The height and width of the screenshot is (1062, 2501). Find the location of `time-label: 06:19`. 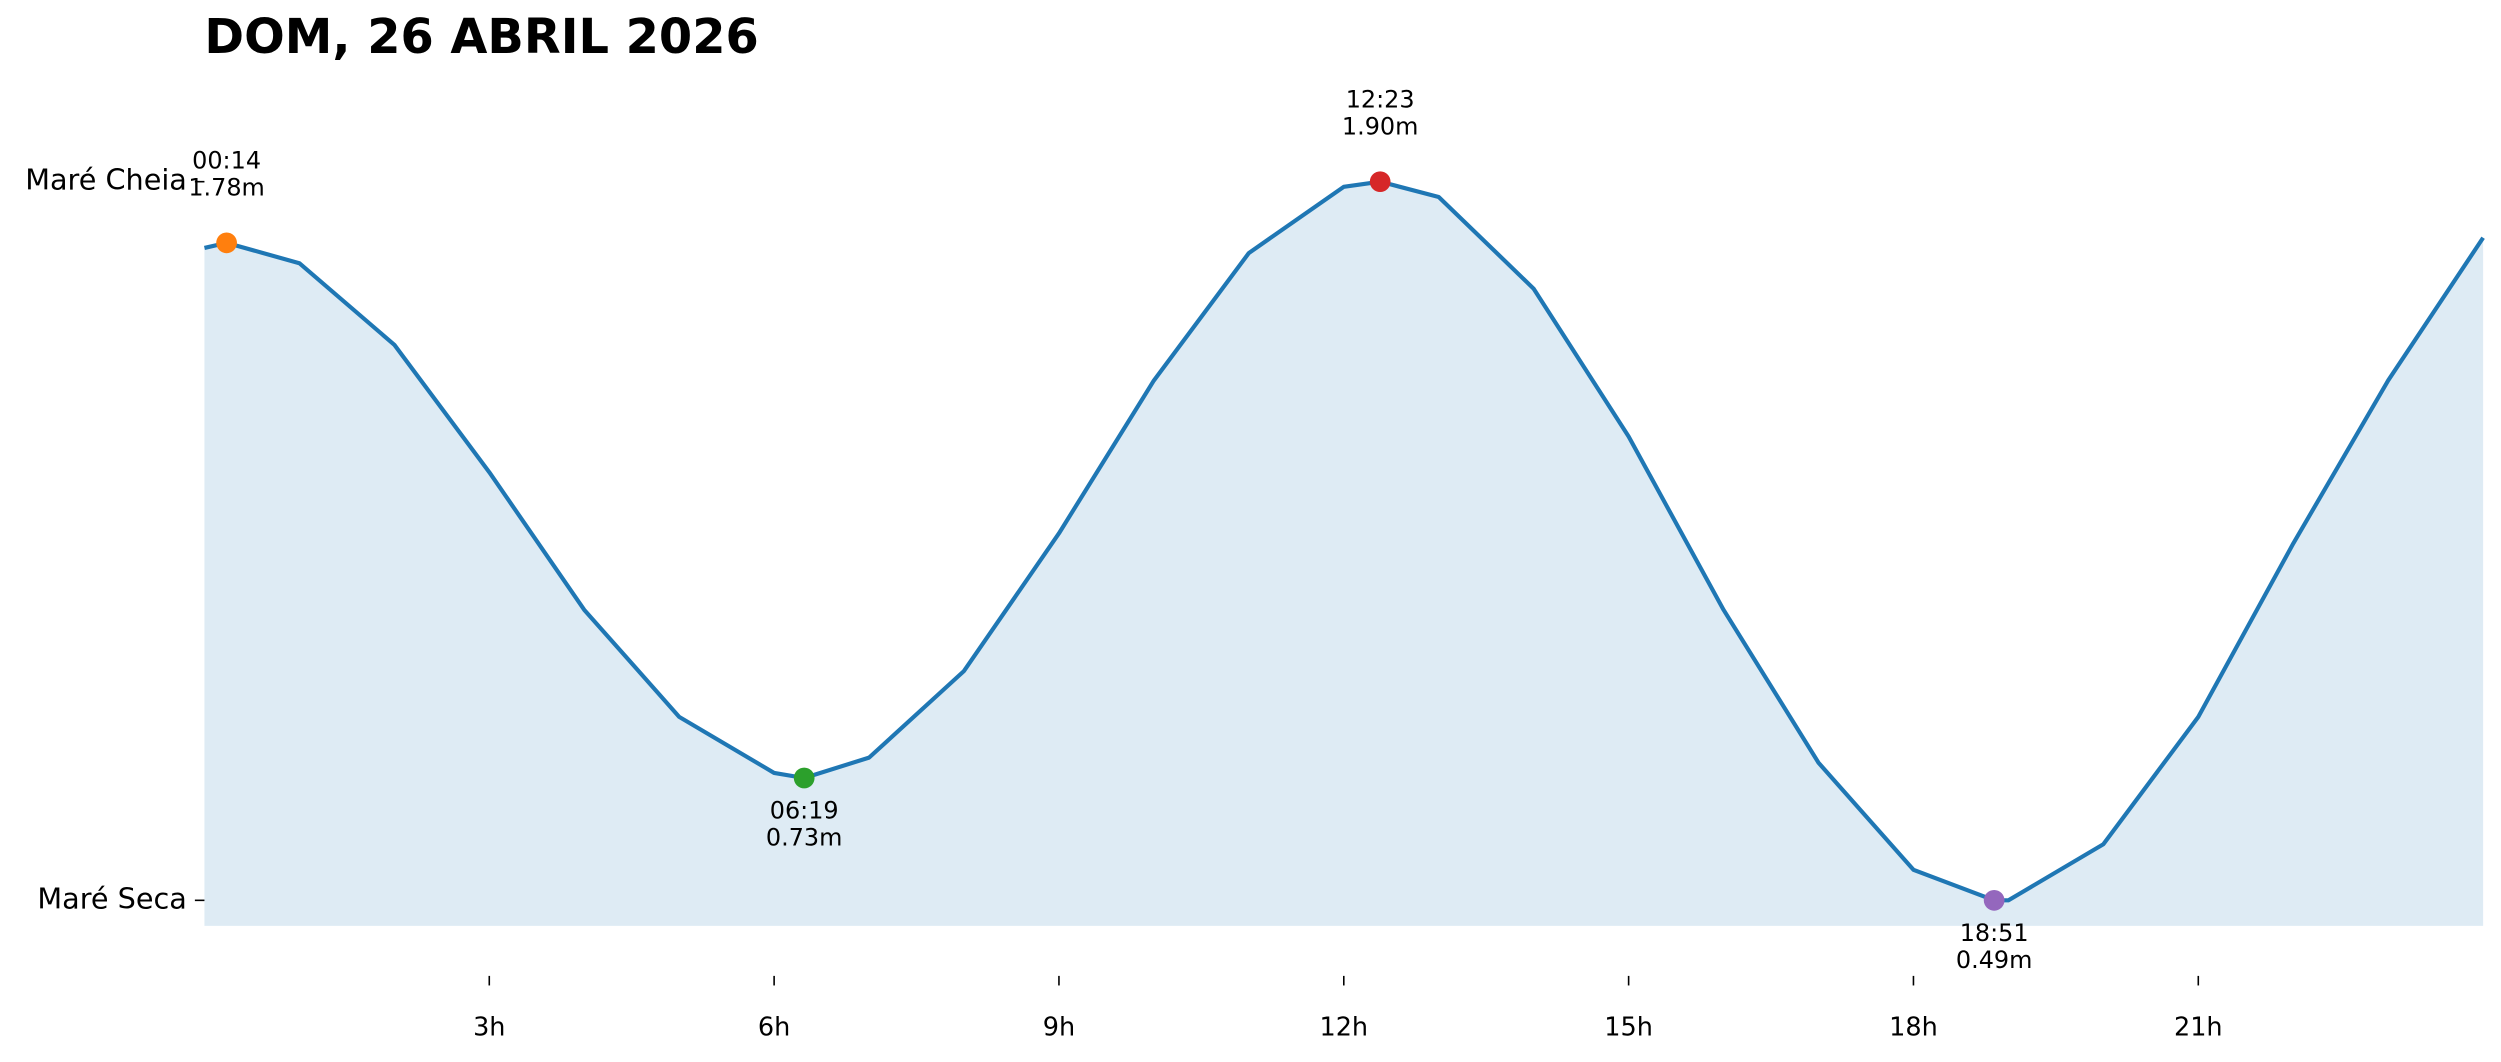

time-label: 06:19 is located at coordinates (804, 810).